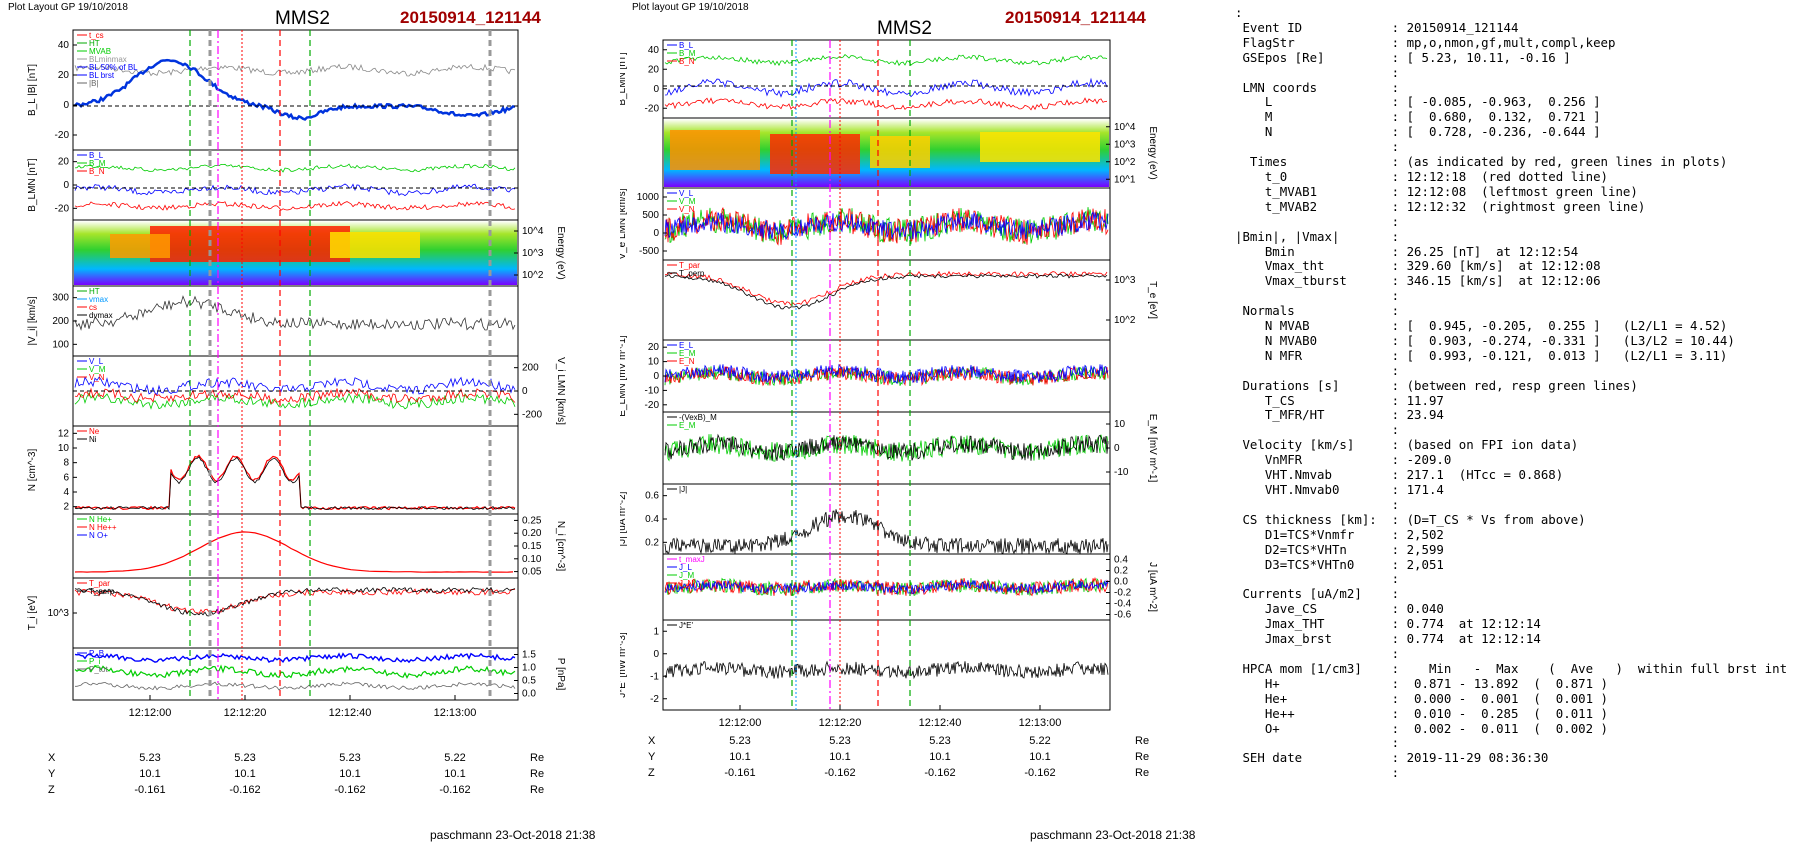  Describe the element at coordinates (560, 674) in the screenshot. I see `y-axis-label: P [nPa]` at that location.